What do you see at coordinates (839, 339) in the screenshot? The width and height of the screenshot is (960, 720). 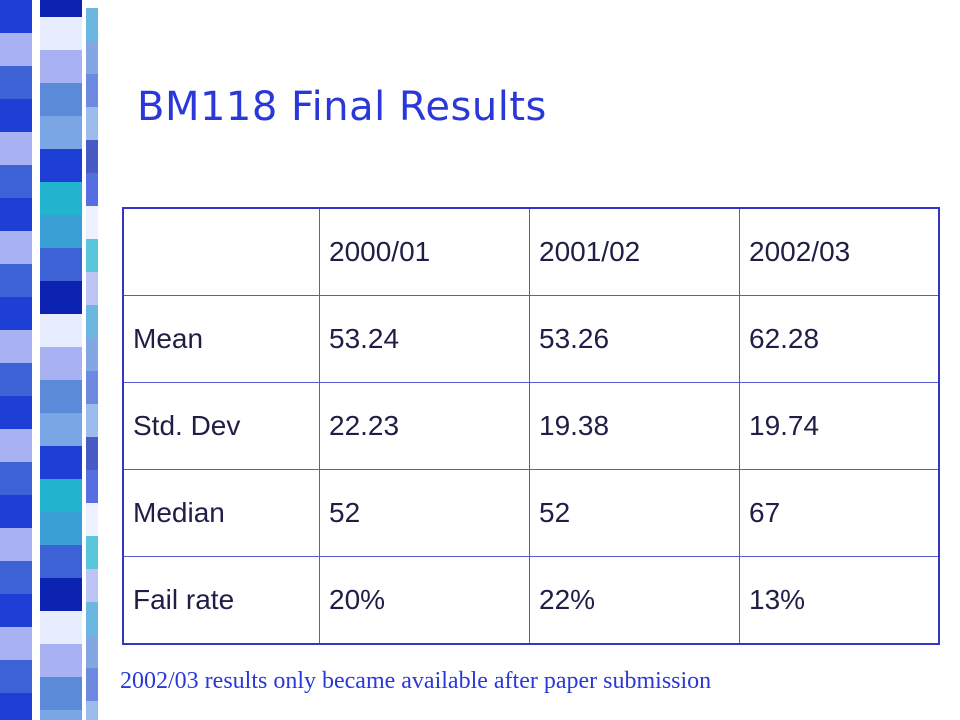 I see `table-cell: 62.28` at bounding box center [839, 339].